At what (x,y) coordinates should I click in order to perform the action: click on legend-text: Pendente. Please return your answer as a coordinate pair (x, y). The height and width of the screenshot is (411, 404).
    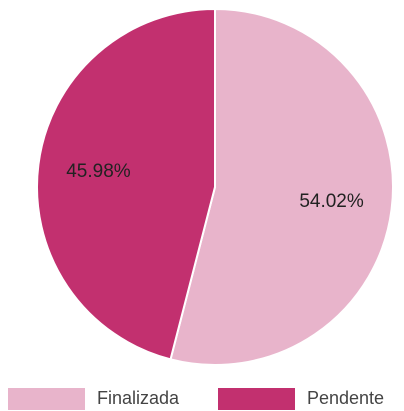
    Looking at the image, I should click on (345, 398).